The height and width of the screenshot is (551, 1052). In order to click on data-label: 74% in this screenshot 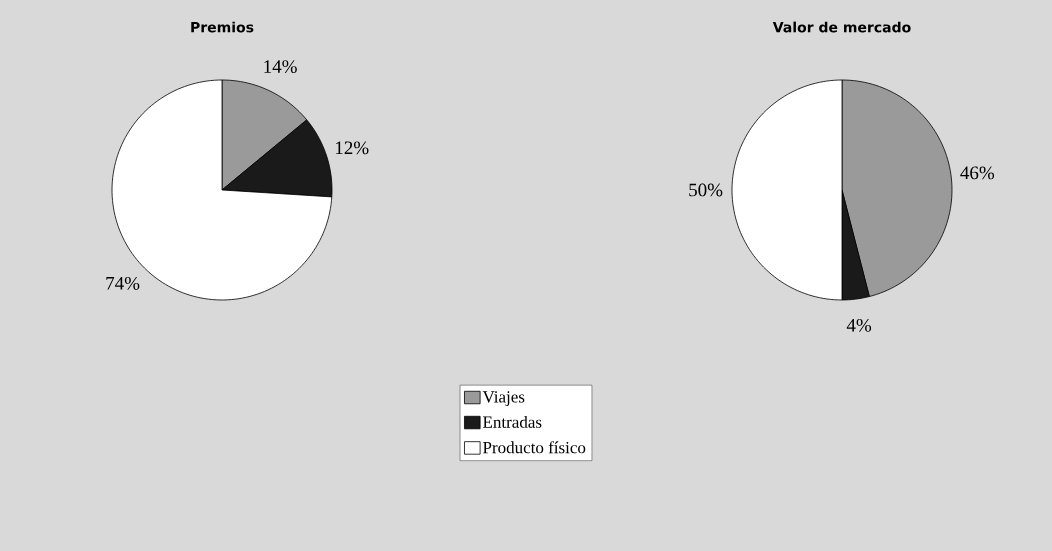, I will do `click(123, 283)`.